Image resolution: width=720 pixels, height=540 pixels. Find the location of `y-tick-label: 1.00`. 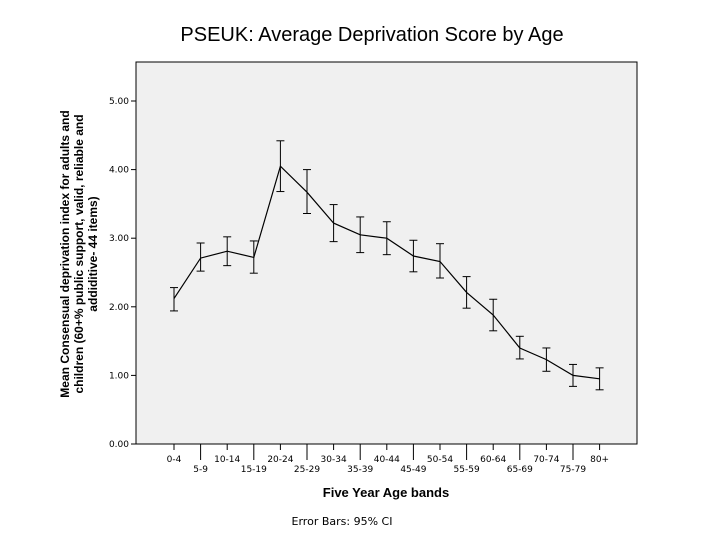

y-tick-label: 1.00 is located at coordinates (119, 376).